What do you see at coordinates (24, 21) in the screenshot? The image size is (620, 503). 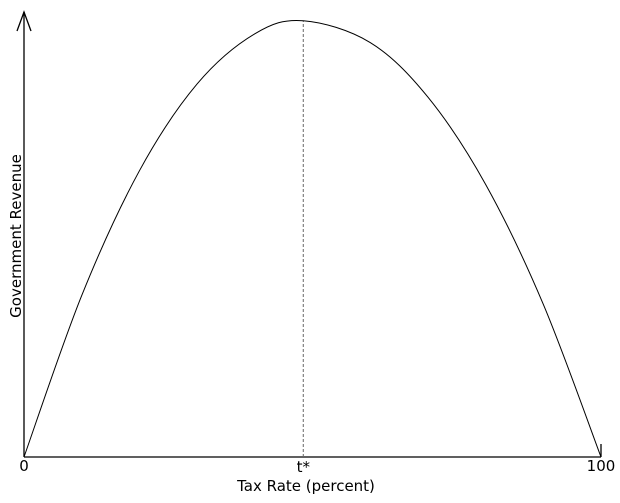 I see `y-axis-arrow-icon` at bounding box center [24, 21].